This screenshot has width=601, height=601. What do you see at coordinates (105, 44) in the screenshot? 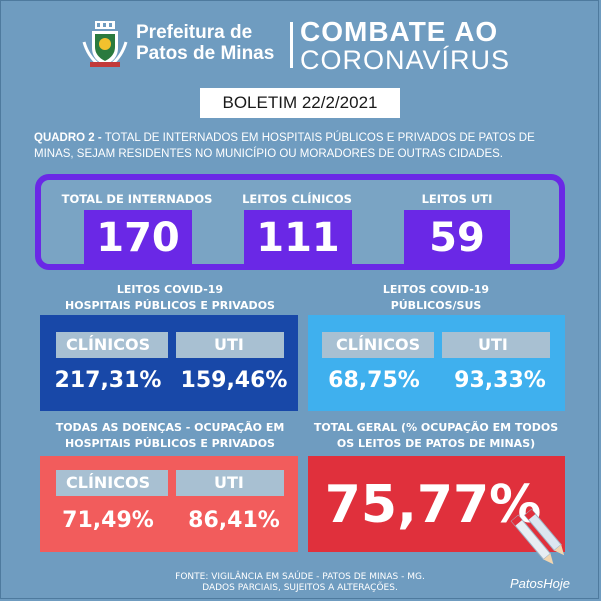
I see `coat-of-arms-icon` at bounding box center [105, 44].